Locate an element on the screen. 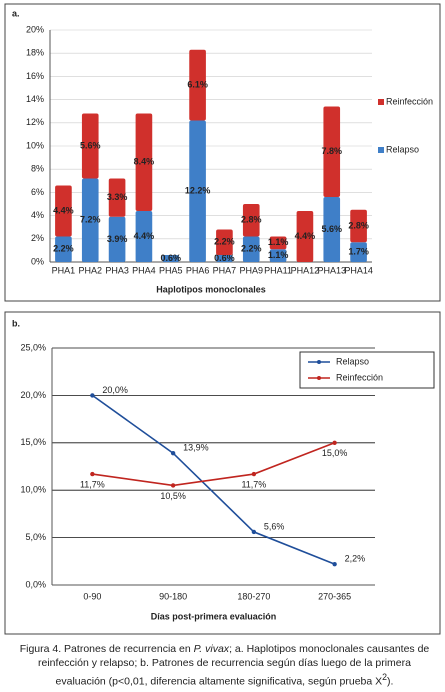  y-tick-label: 0% is located at coordinates (37, 261).